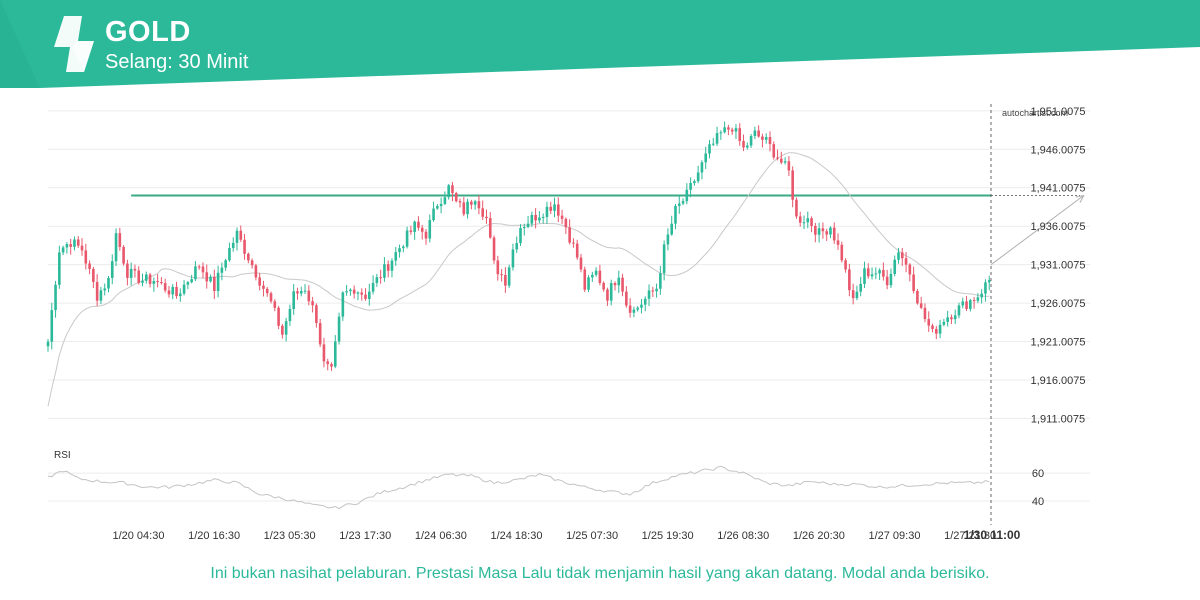 This screenshot has width=1200, height=600. What do you see at coordinates (668, 536) in the screenshot?
I see `x-tick-label: 1/25 19:30` at bounding box center [668, 536].